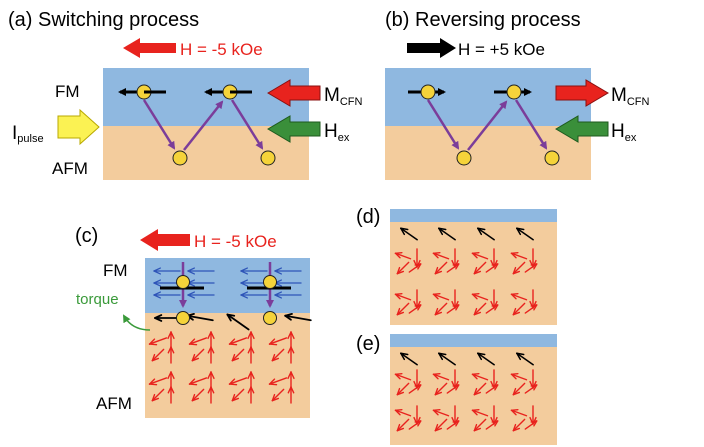 This screenshot has height=447, width=704. I want to click on panel-c-interface-spins, so click(233, 322).